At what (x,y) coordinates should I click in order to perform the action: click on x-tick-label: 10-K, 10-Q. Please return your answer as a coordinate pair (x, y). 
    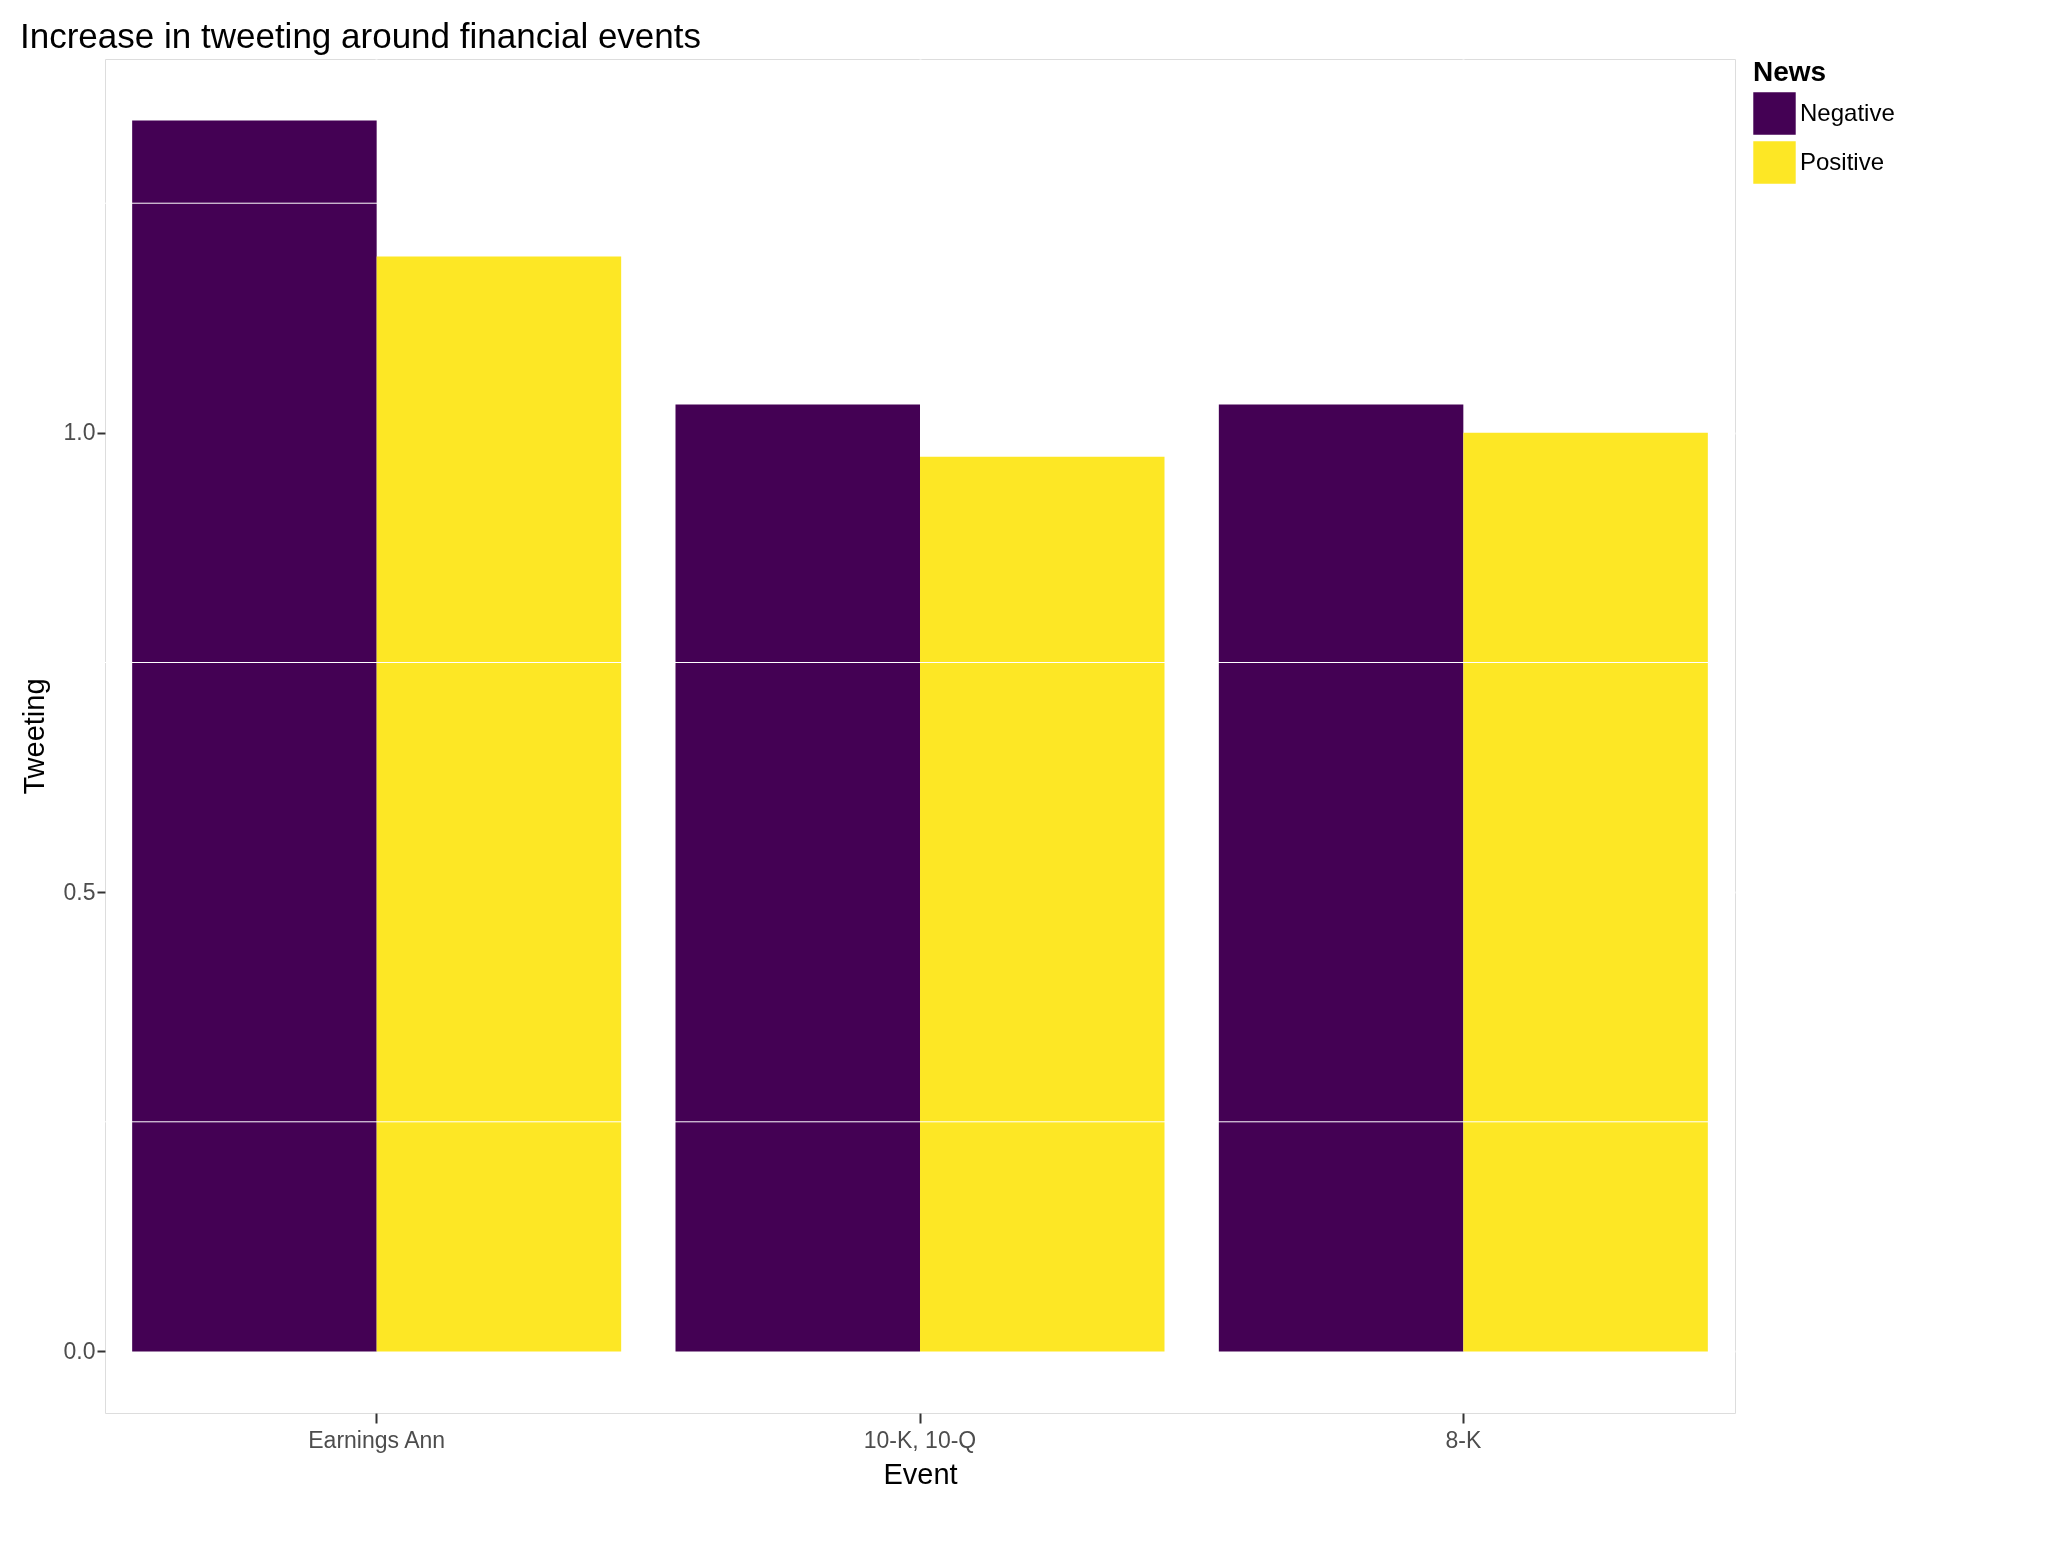
    Looking at the image, I should click on (920, 1439).